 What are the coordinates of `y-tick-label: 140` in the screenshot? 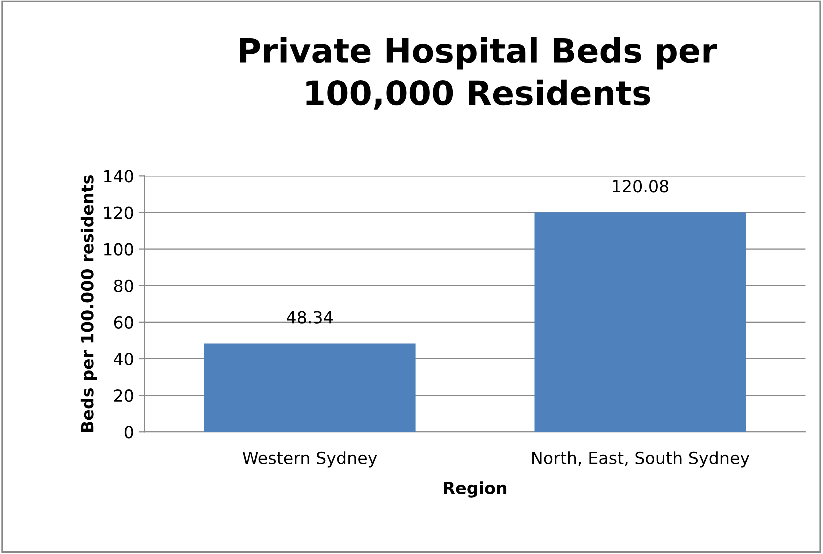 It's located at (119, 176).